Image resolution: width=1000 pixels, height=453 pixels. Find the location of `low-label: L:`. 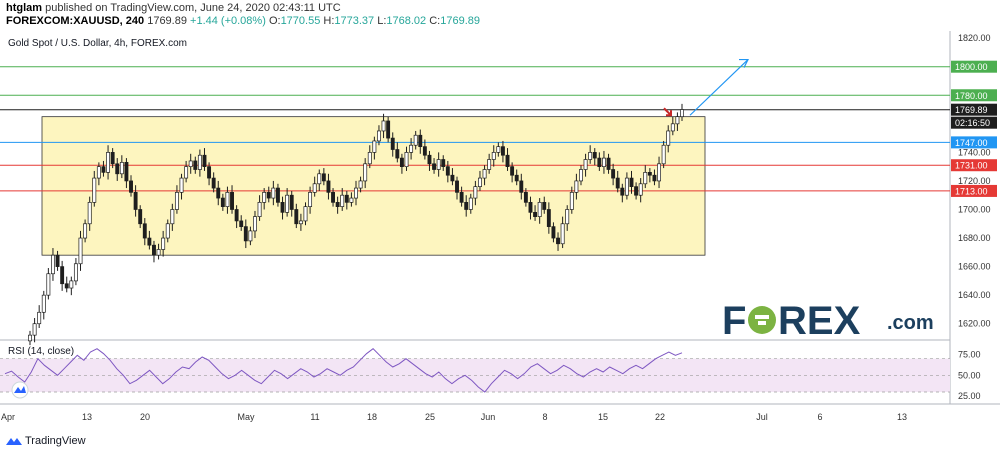

low-label: L: is located at coordinates (382, 21).